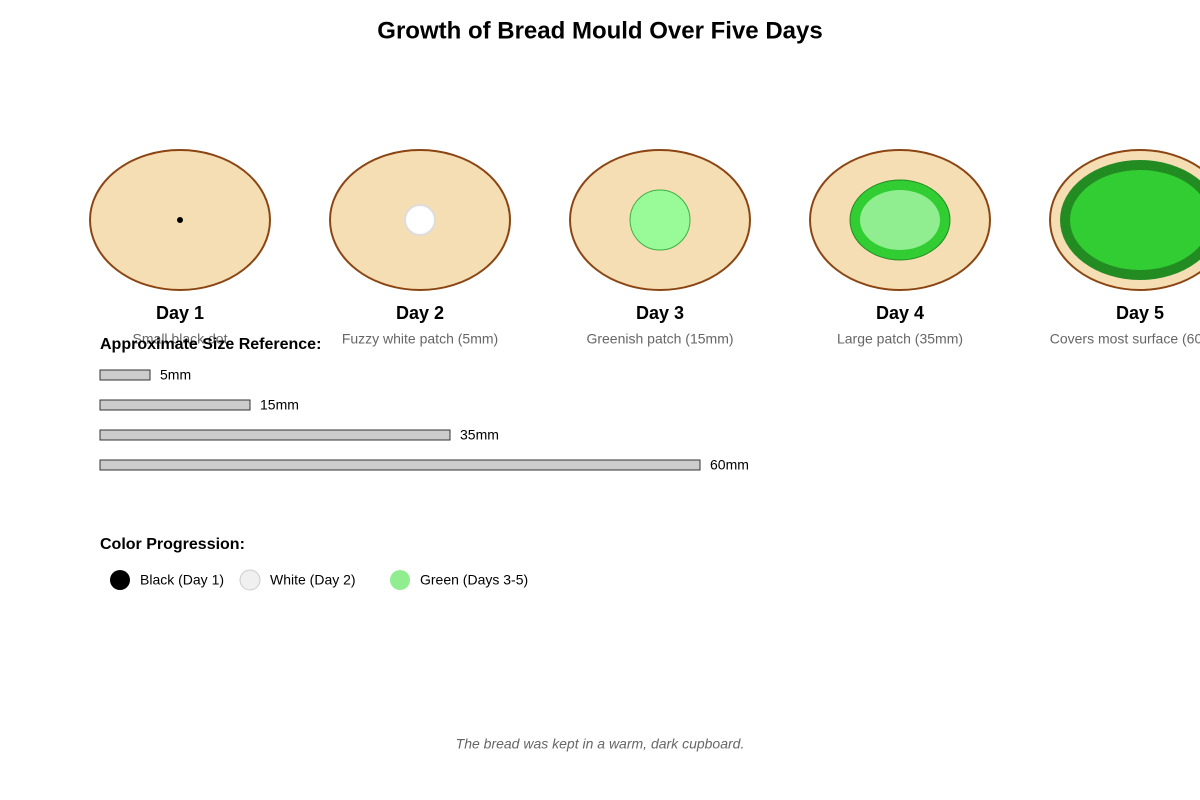 The height and width of the screenshot is (800, 1200). I want to click on size-reference: 5mm 15mm 35mm 60mm, so click(424, 420).